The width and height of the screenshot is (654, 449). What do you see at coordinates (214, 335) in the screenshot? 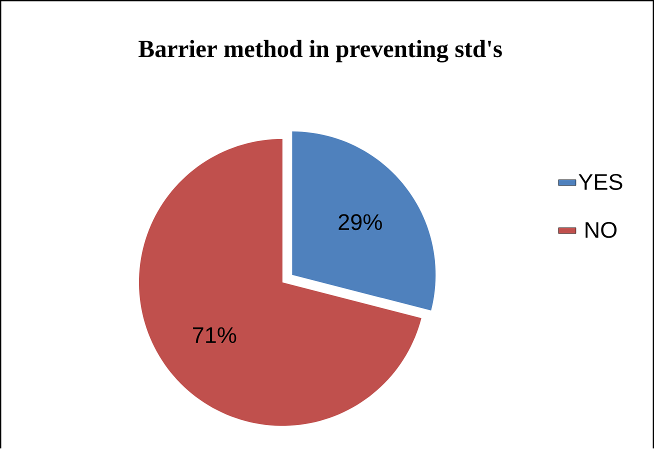
I see `data-label: 71%` at bounding box center [214, 335].